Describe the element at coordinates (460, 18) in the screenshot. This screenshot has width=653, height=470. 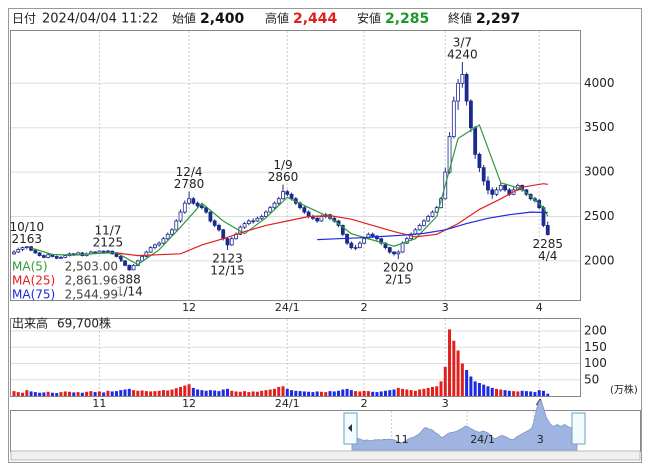
I see `header-label: 終値` at that location.